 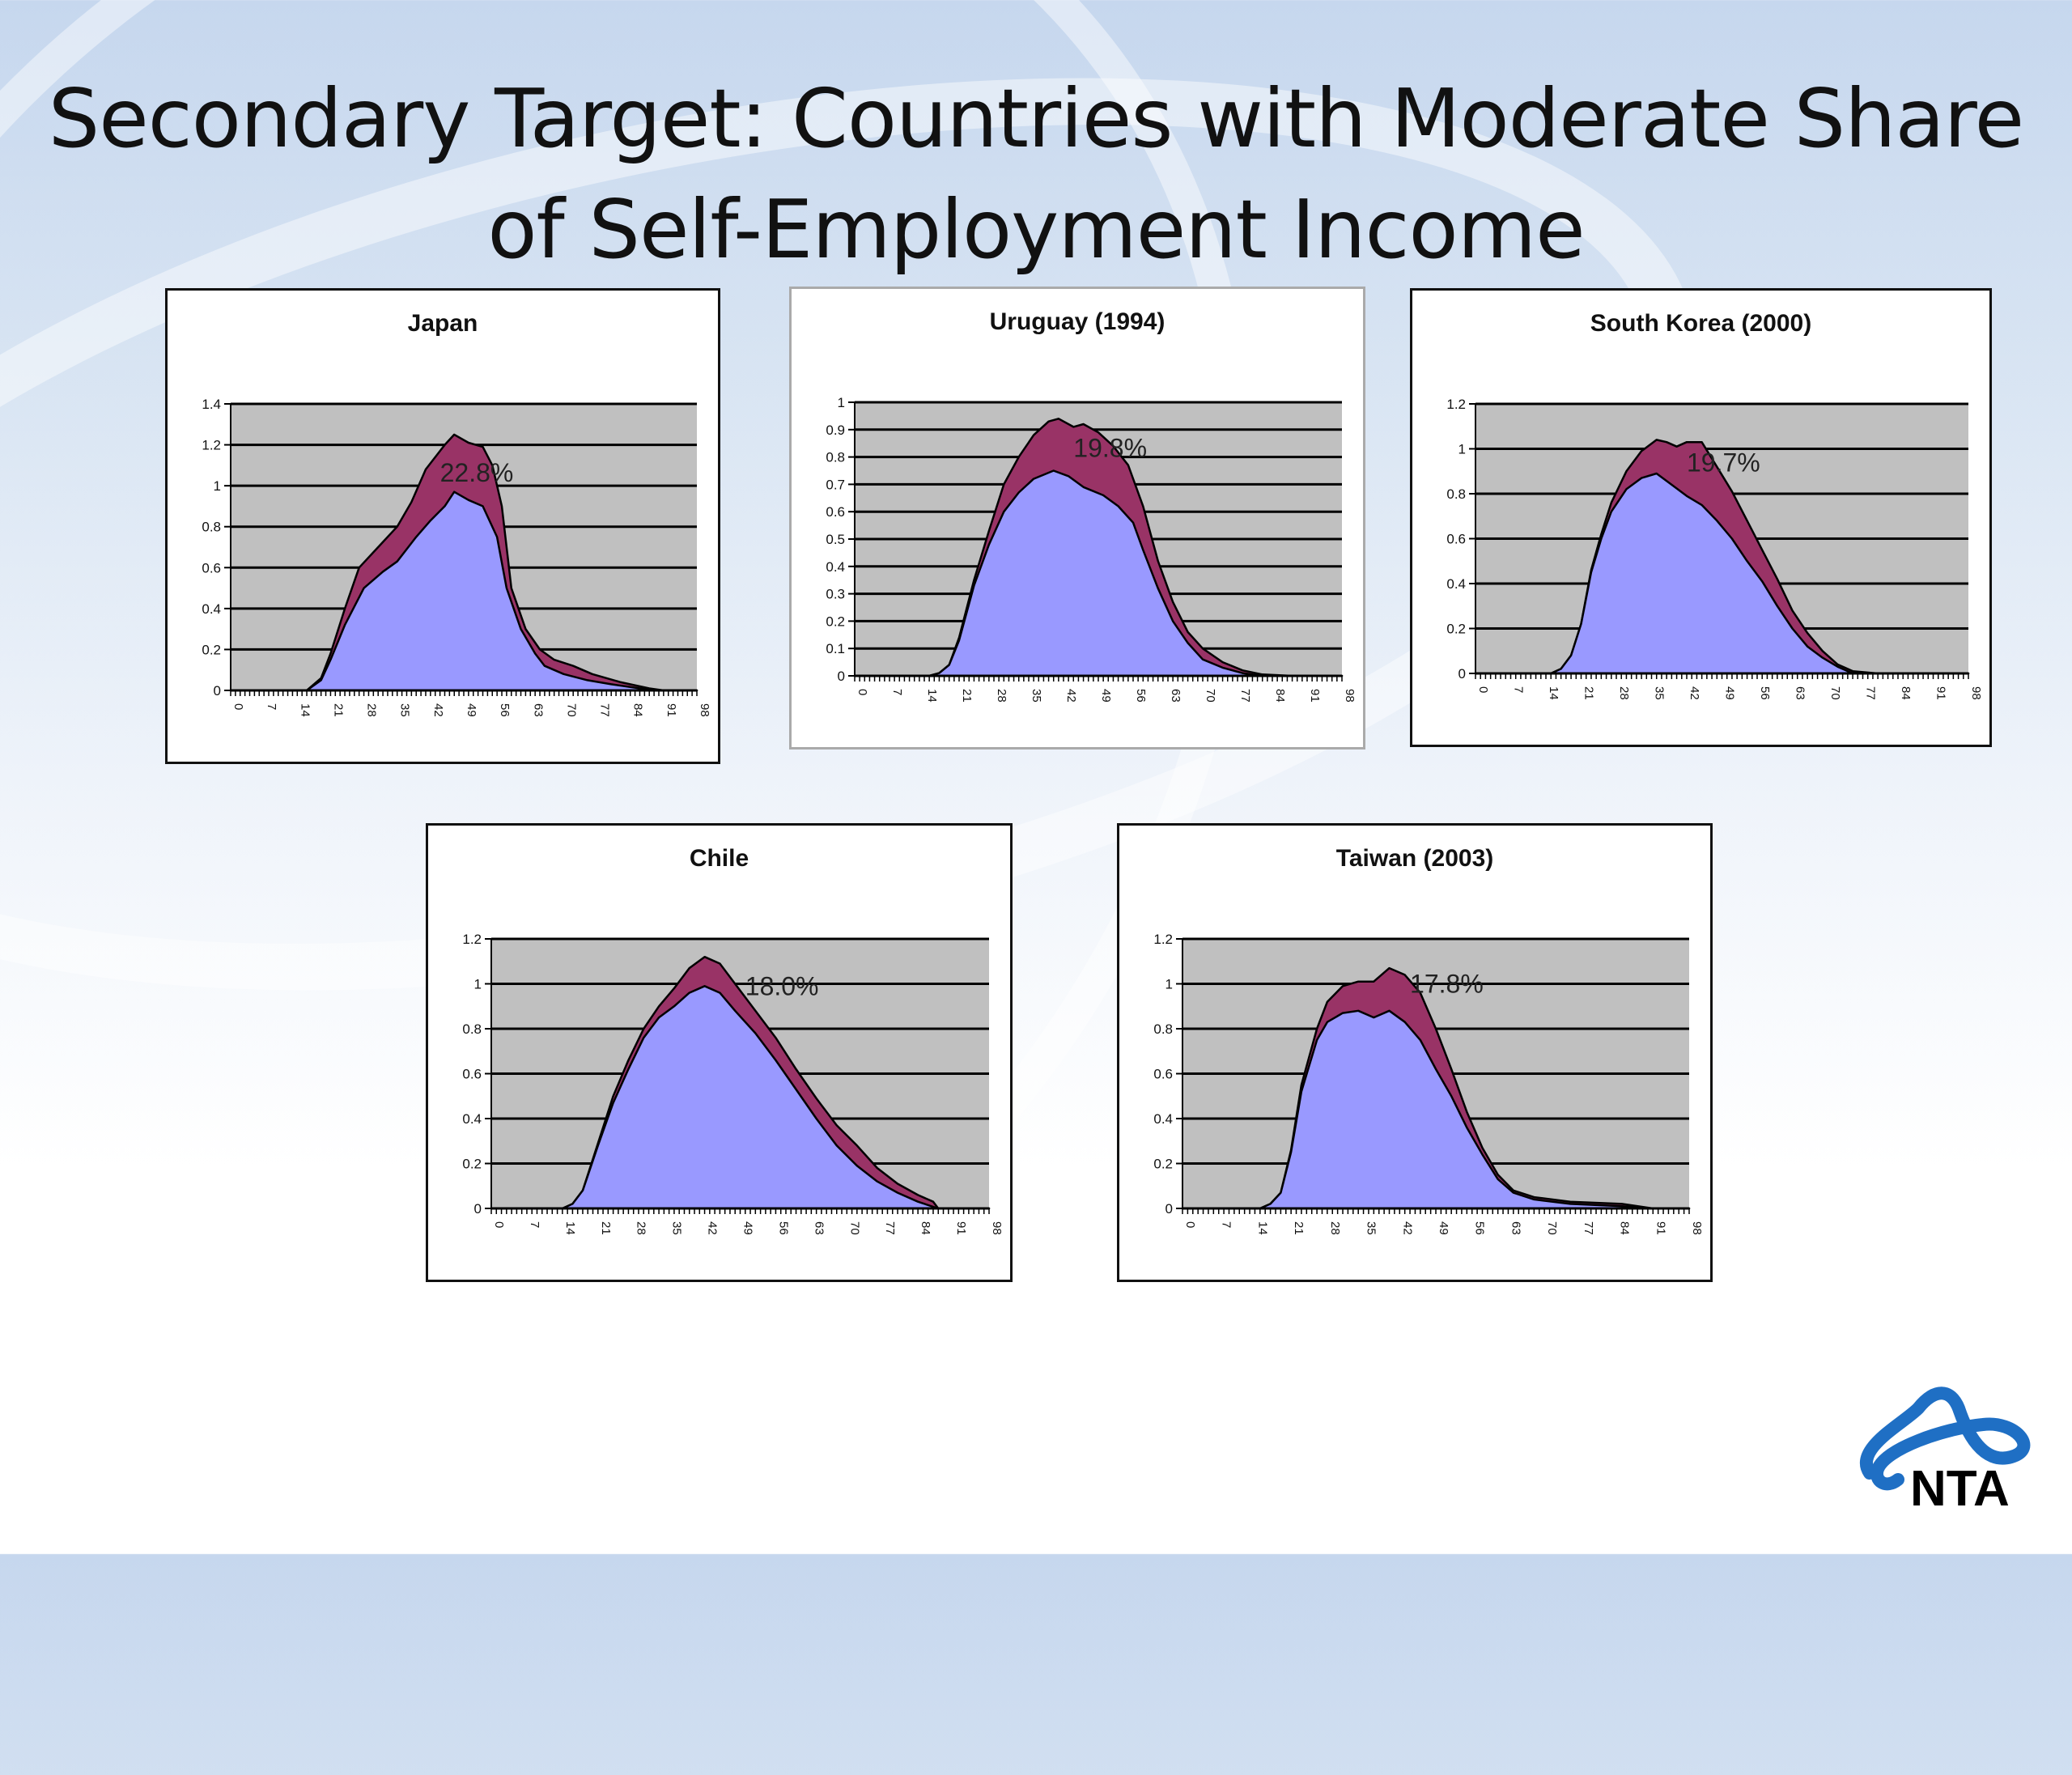 I want to click on logo-text: NTA, so click(x=1960, y=1487).